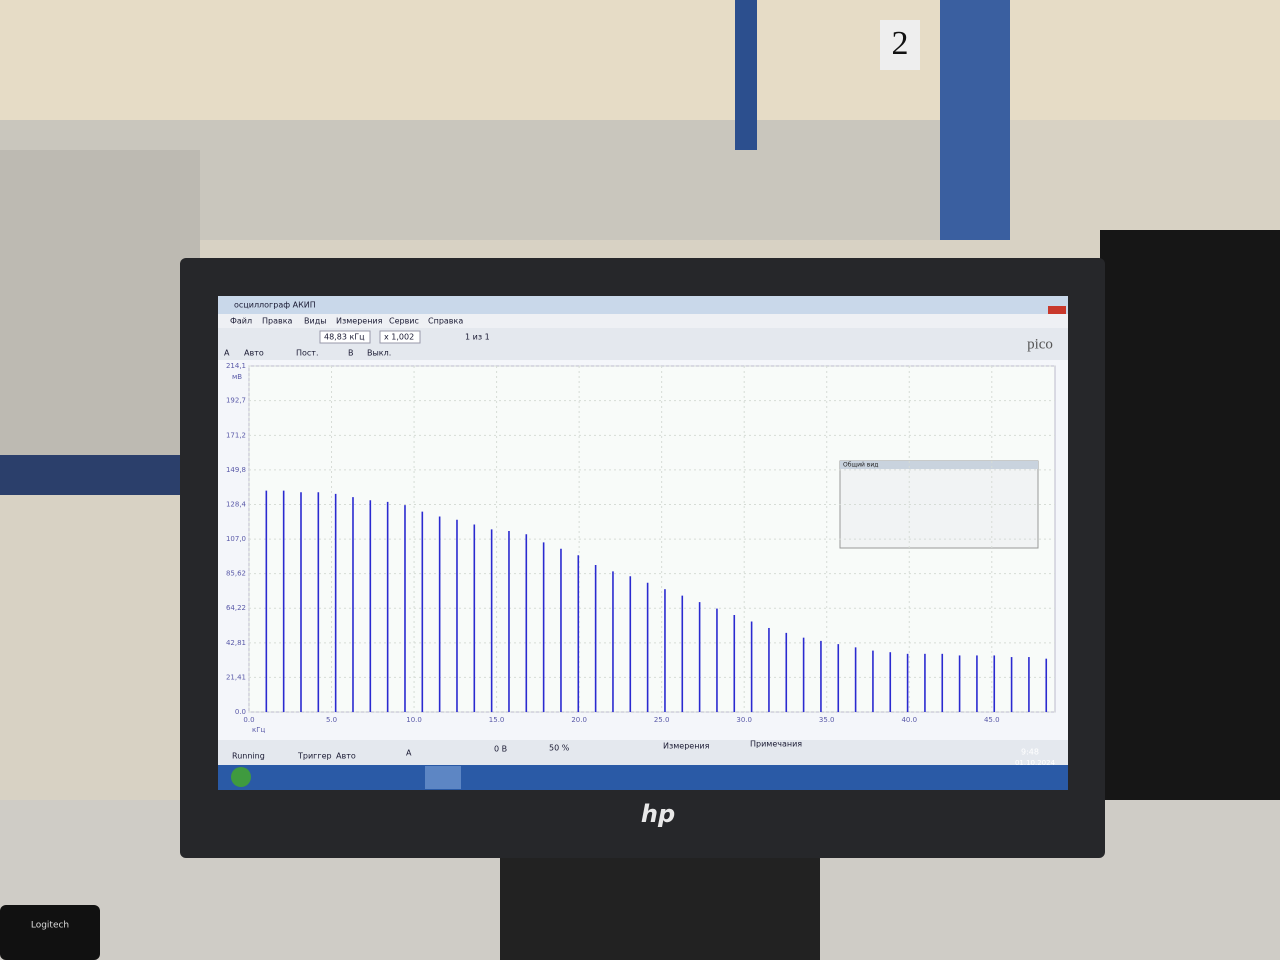  What do you see at coordinates (939, 465) in the screenshot?
I see `inset-title-bar` at bounding box center [939, 465].